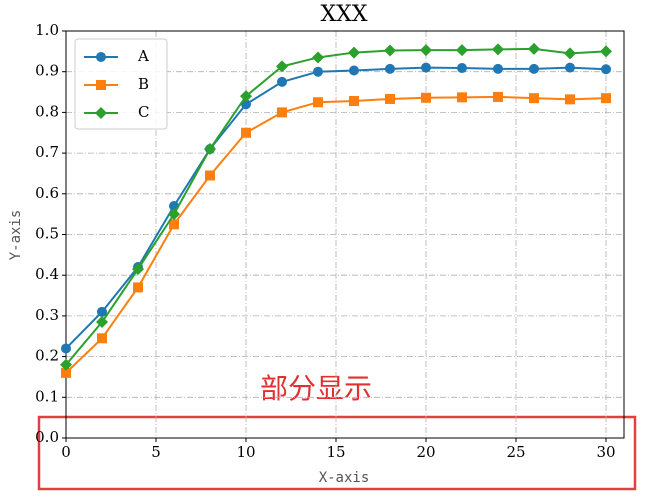  What do you see at coordinates (47, 356) in the screenshot?
I see `y-tick-label: 0.2` at bounding box center [47, 356].